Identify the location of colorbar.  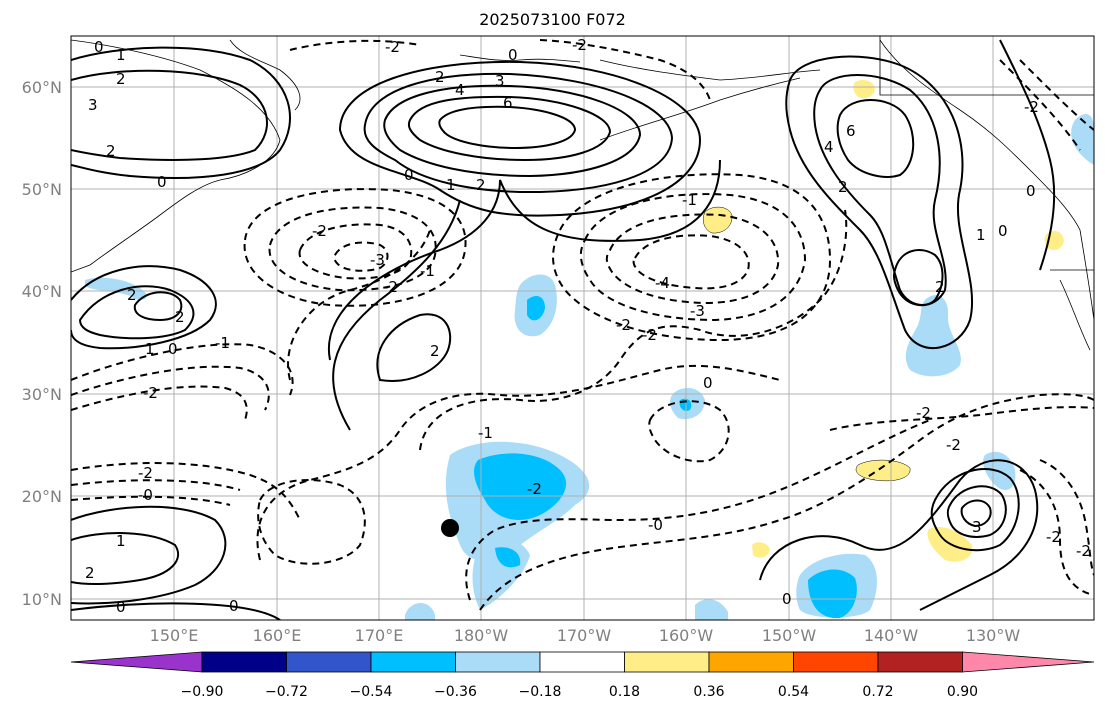
(582, 662).